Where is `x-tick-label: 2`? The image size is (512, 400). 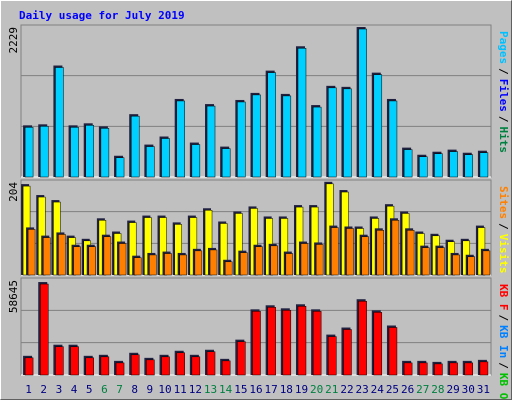 x-tick-label: 2 is located at coordinates (43, 389).